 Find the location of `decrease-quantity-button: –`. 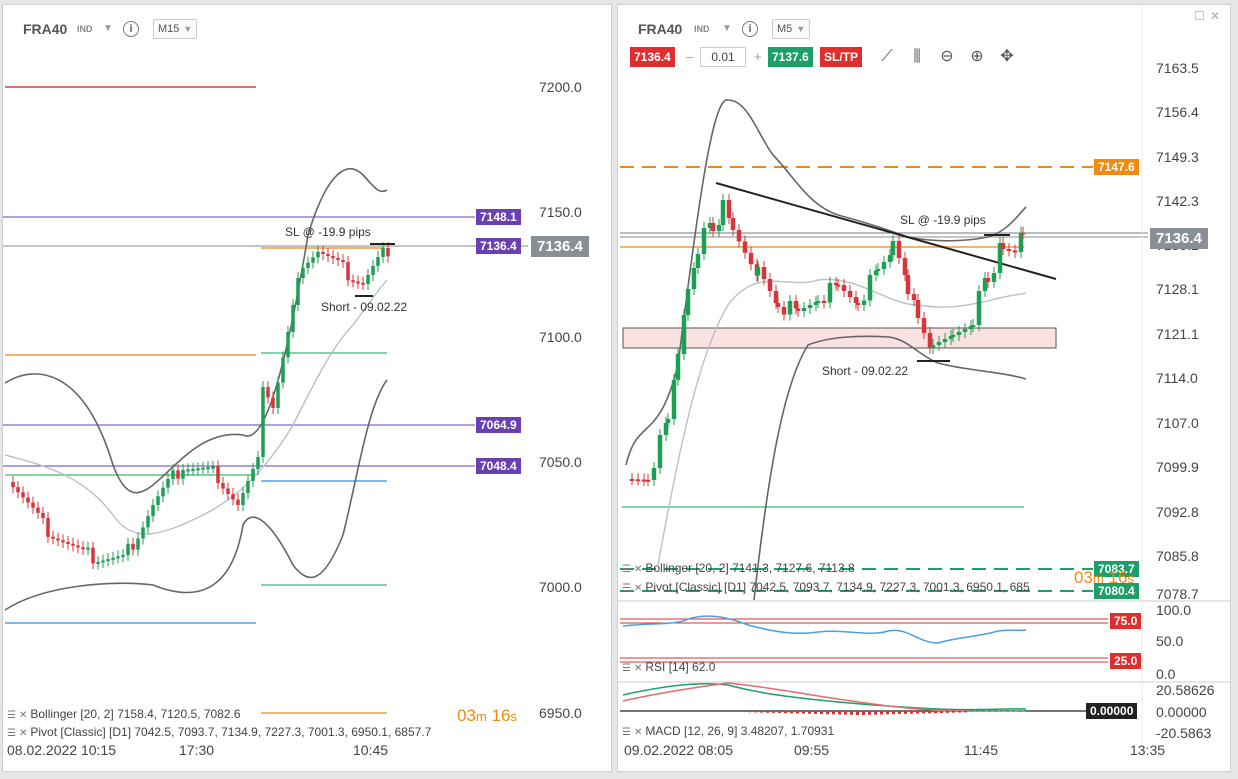

decrease-quantity-button: – is located at coordinates (690, 56).